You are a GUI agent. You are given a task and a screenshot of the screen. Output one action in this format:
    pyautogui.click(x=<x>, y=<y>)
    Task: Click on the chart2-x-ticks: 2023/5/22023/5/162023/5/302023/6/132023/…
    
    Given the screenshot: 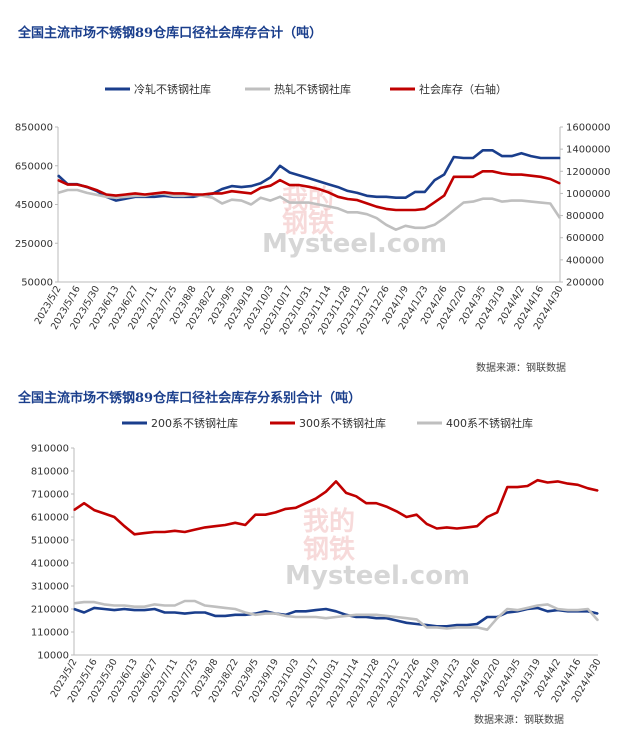 What is the action you would take?
    pyautogui.click(x=326, y=683)
    